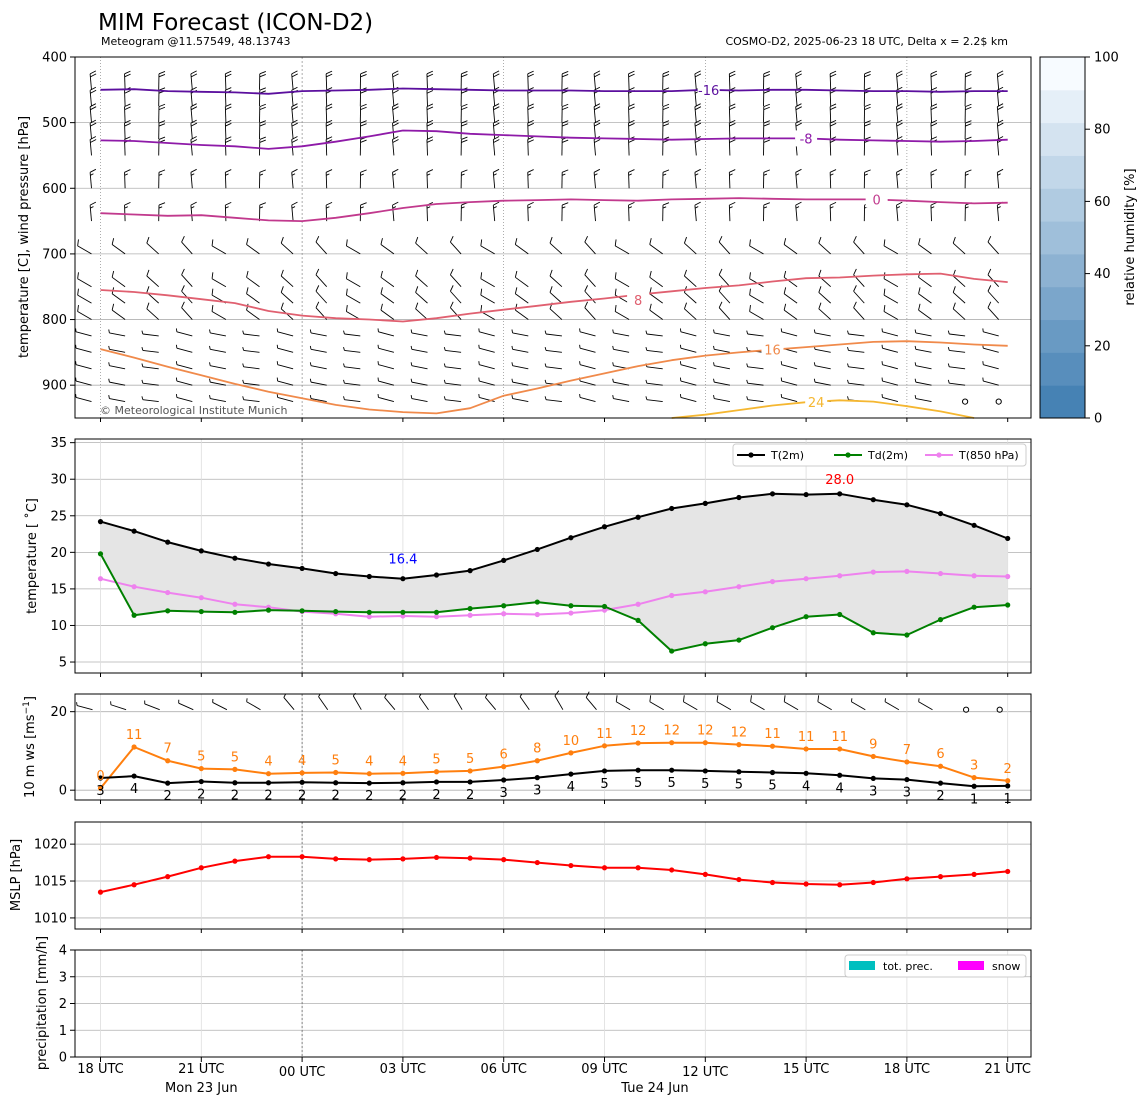  What do you see at coordinates (539, 701) in the screenshot?
I see `surface-wind-barbs` at bounding box center [539, 701].